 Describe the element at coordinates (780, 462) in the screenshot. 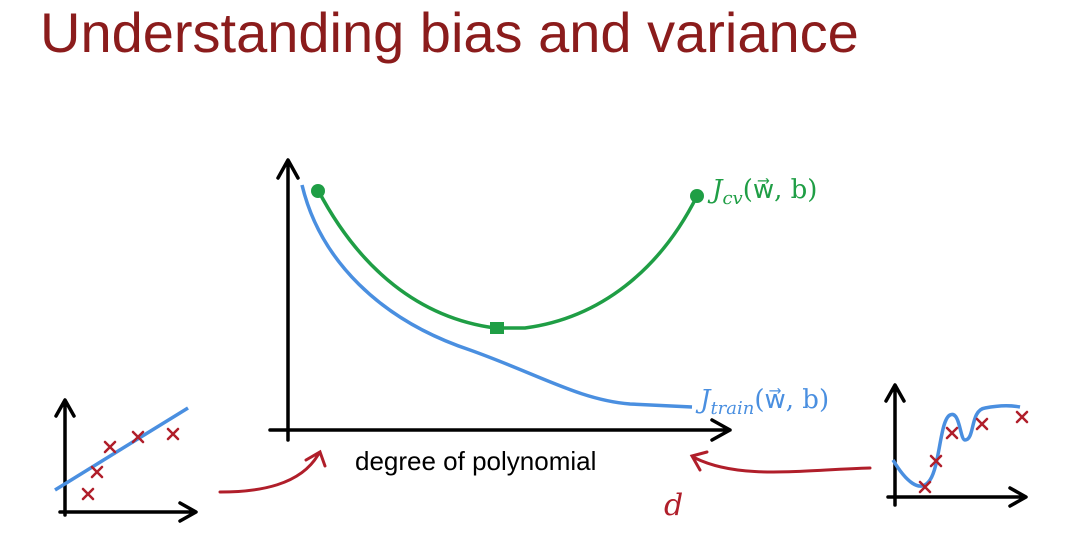

I see `right-arrow` at that location.